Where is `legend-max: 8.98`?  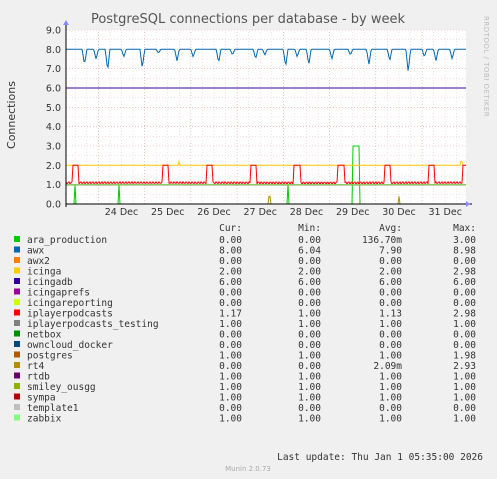 legend-max: 8.98 is located at coordinates (464, 251).